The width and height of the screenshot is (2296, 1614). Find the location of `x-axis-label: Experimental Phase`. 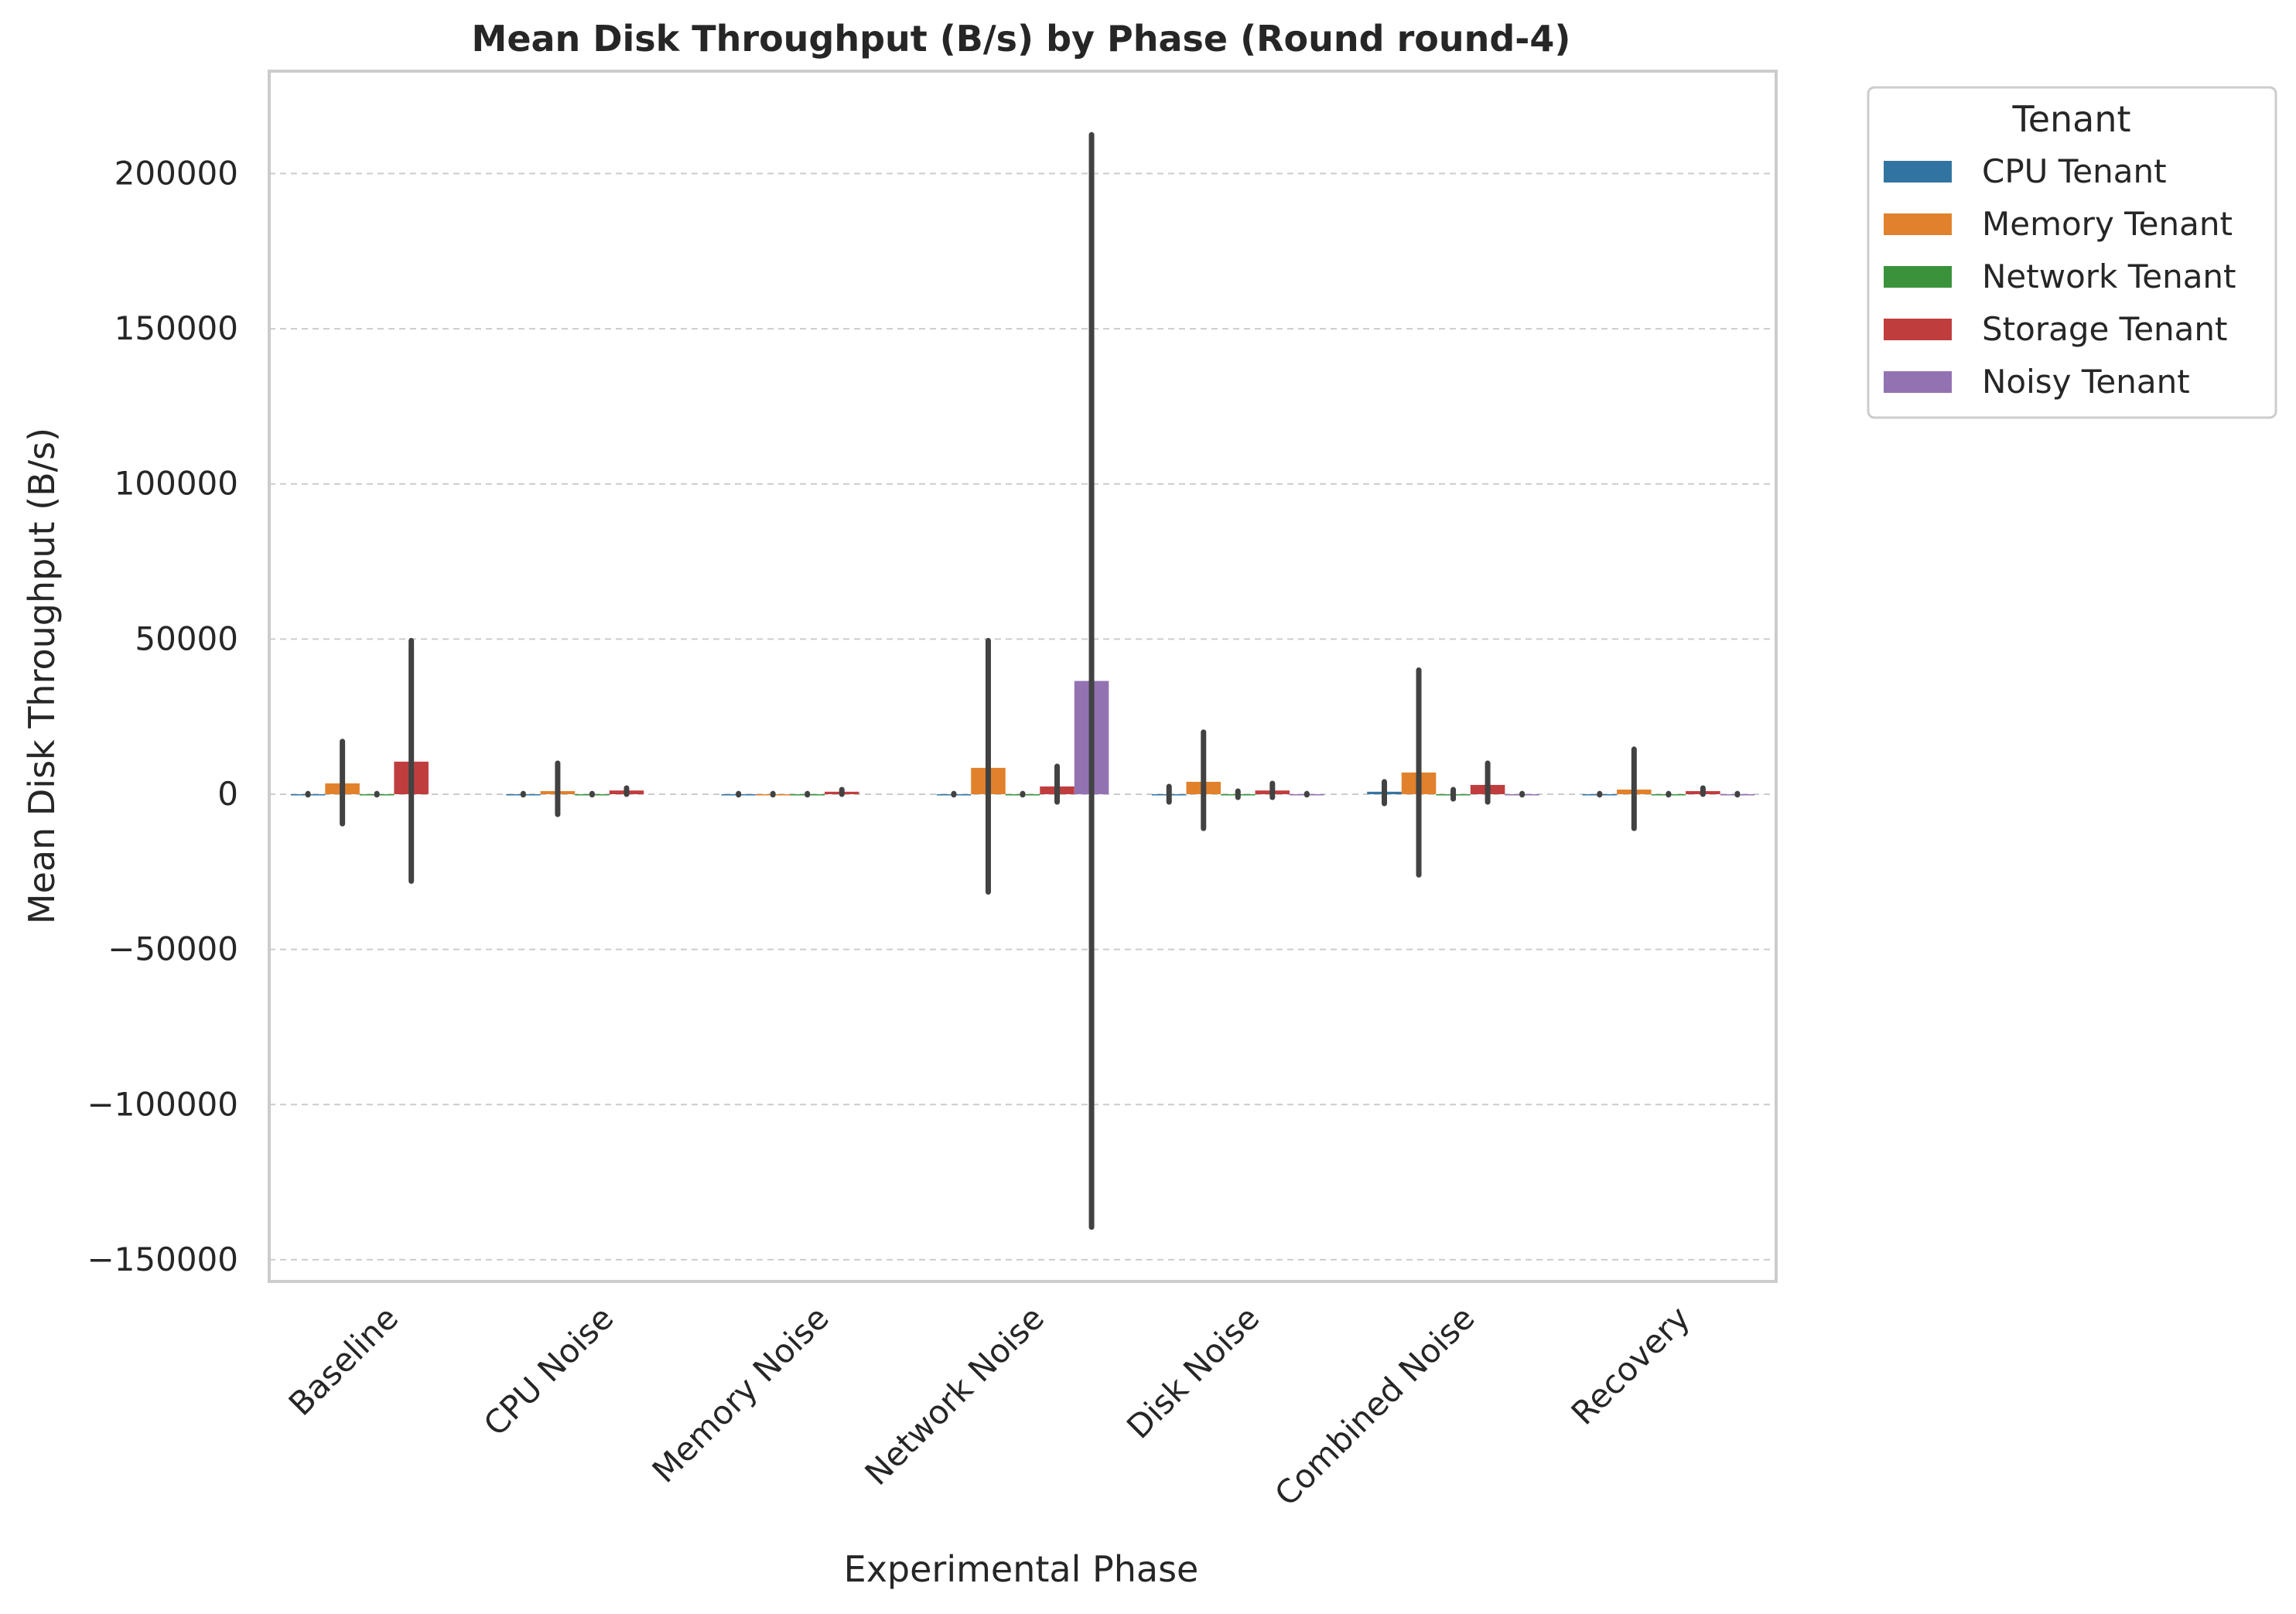

x-axis-label: Experimental Phase is located at coordinates (1022, 1569).